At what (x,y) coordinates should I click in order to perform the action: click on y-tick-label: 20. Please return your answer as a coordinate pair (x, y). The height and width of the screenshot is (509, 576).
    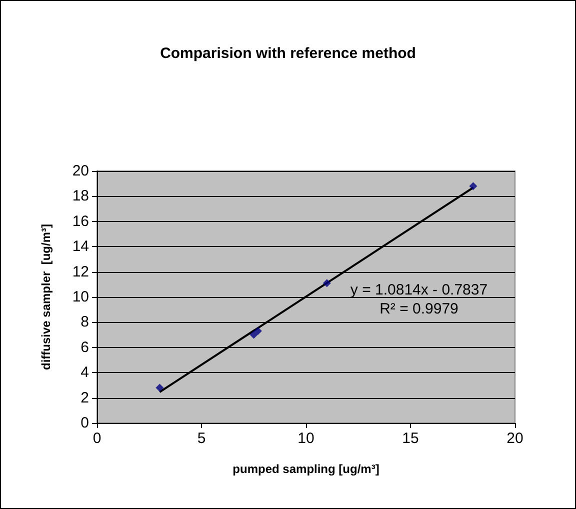
    Looking at the image, I should click on (80, 171).